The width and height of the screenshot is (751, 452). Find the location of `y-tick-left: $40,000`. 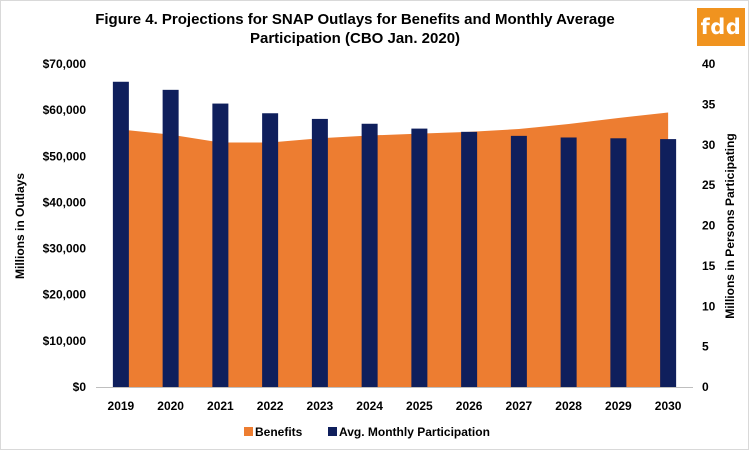

y-tick-left: $40,000 is located at coordinates (65, 202).